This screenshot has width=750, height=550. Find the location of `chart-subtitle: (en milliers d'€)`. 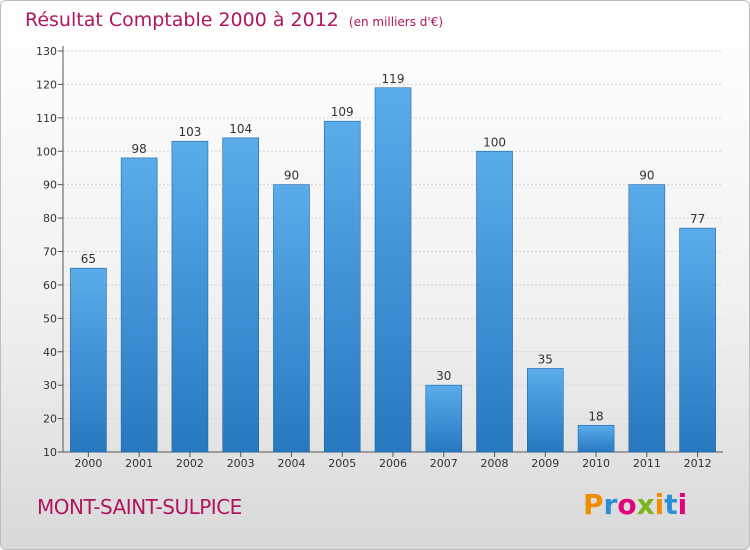

chart-subtitle: (en milliers d'€) is located at coordinates (396, 22).